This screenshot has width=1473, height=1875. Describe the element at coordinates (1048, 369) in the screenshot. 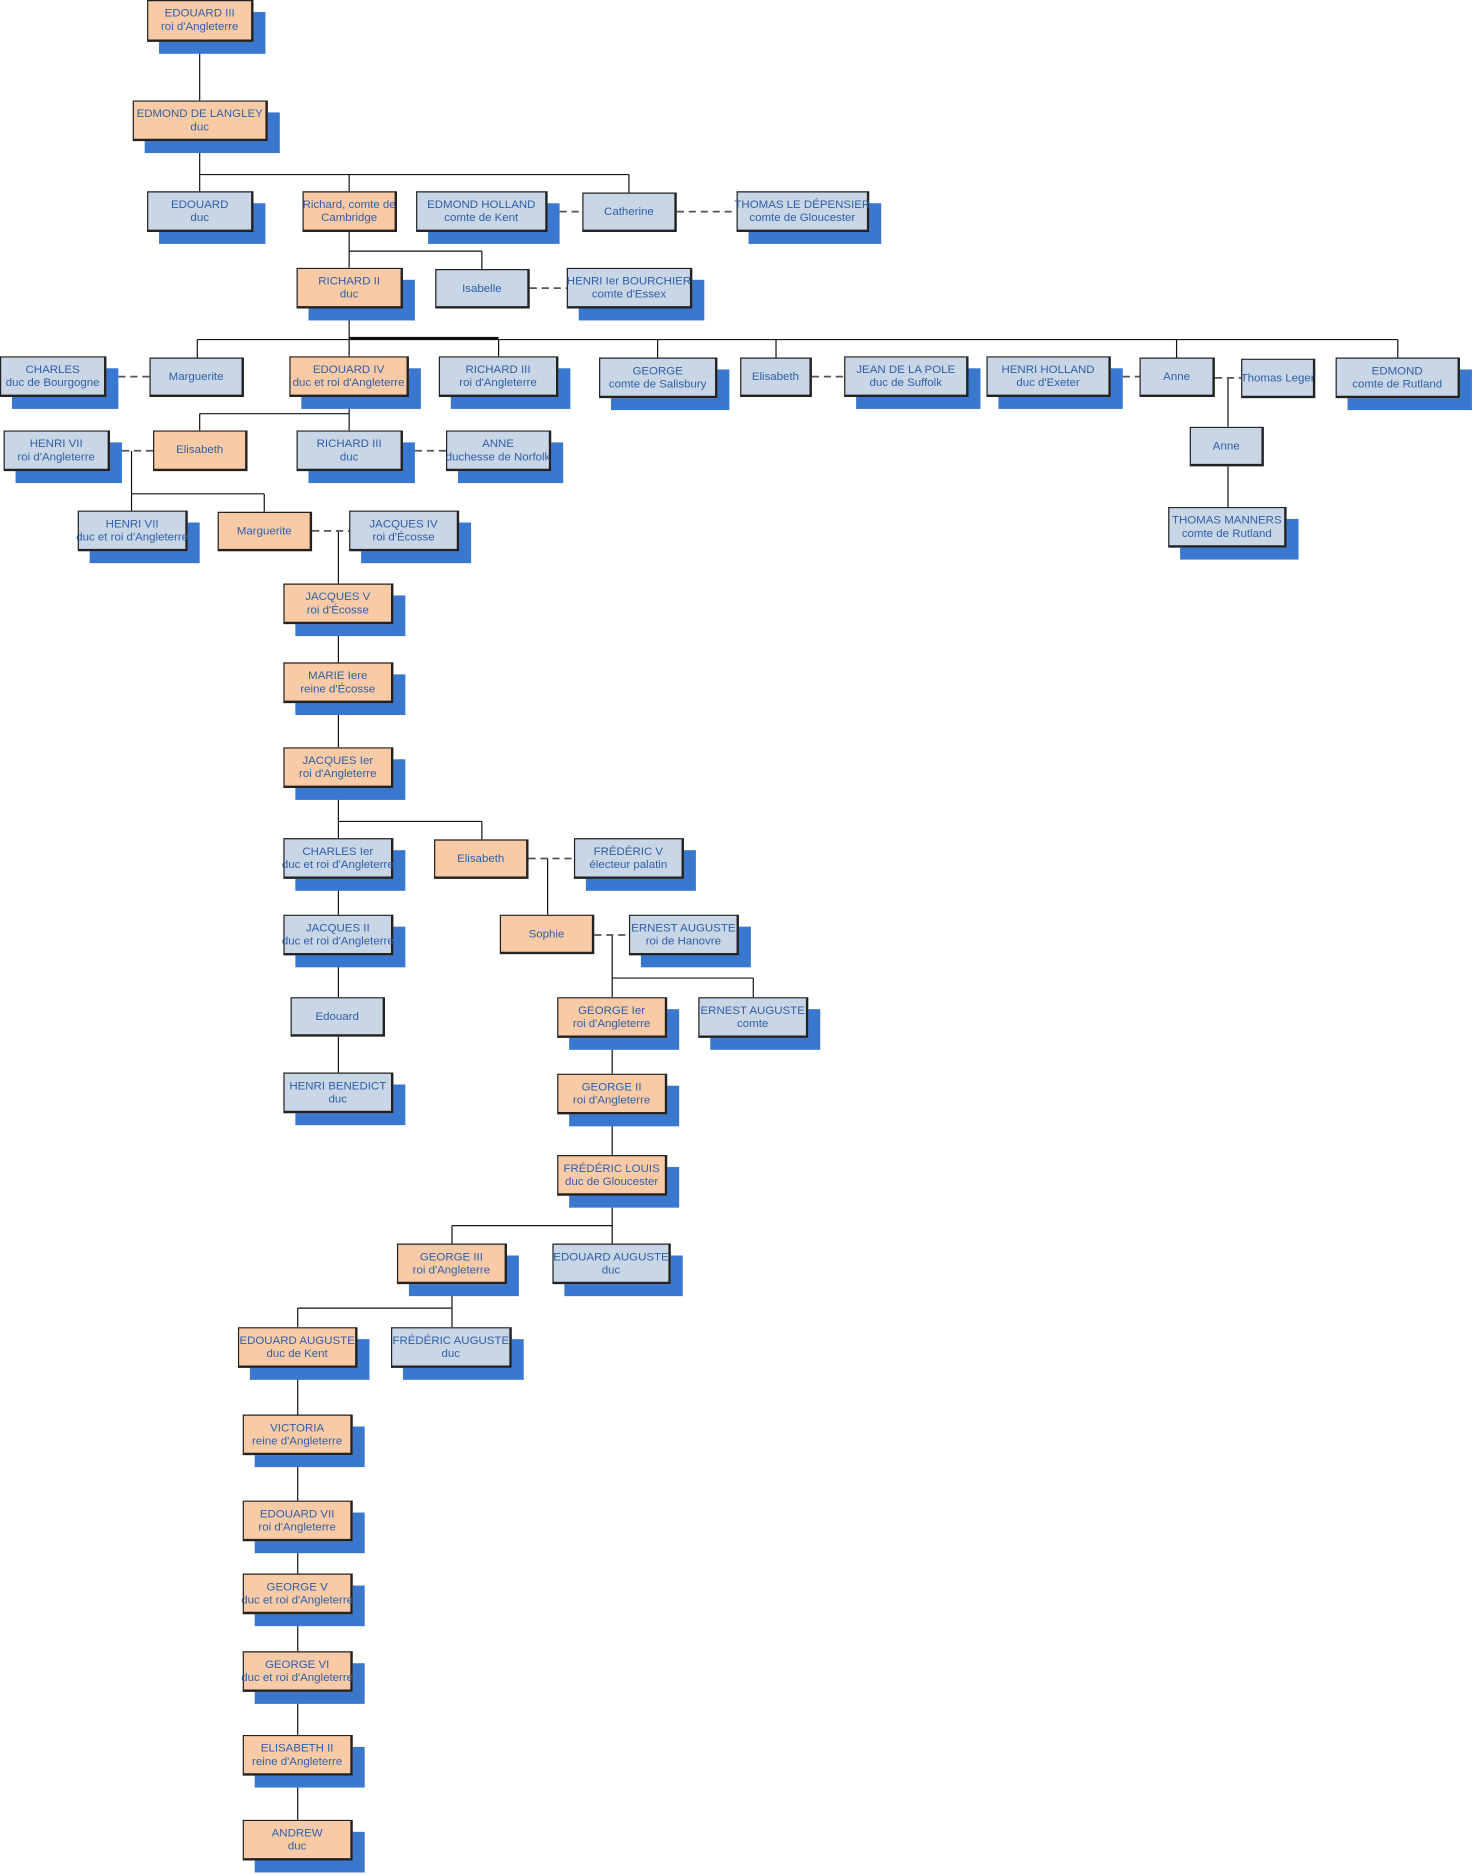

I see `person-name: HENRI HOLLAND` at that location.